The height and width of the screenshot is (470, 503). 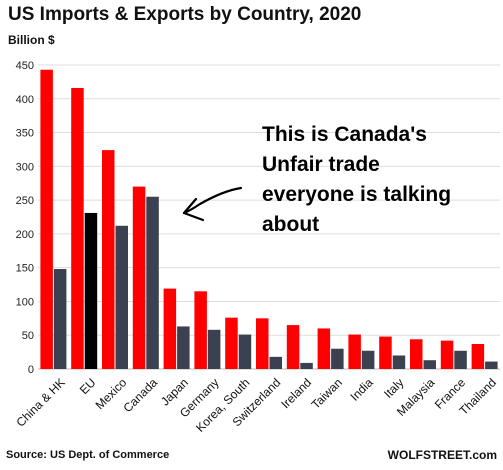 What do you see at coordinates (88, 386) in the screenshot?
I see `x-tick-label: EU` at bounding box center [88, 386].